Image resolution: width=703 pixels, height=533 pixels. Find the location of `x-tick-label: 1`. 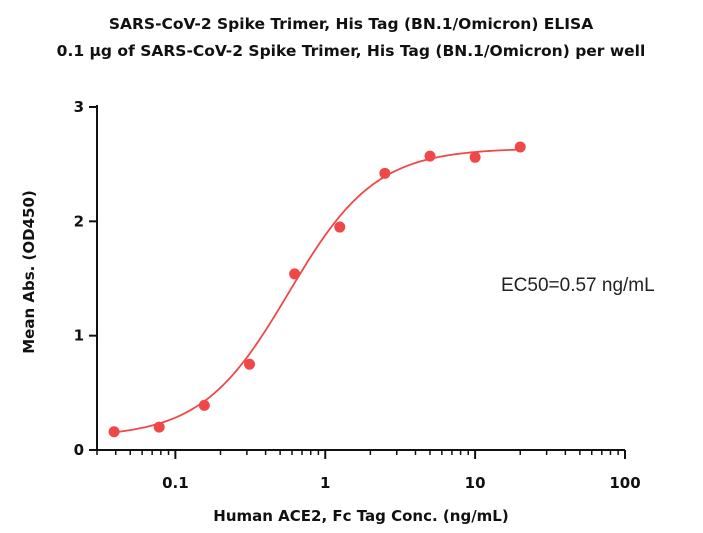

x-tick-label: 1 is located at coordinates (325, 483).